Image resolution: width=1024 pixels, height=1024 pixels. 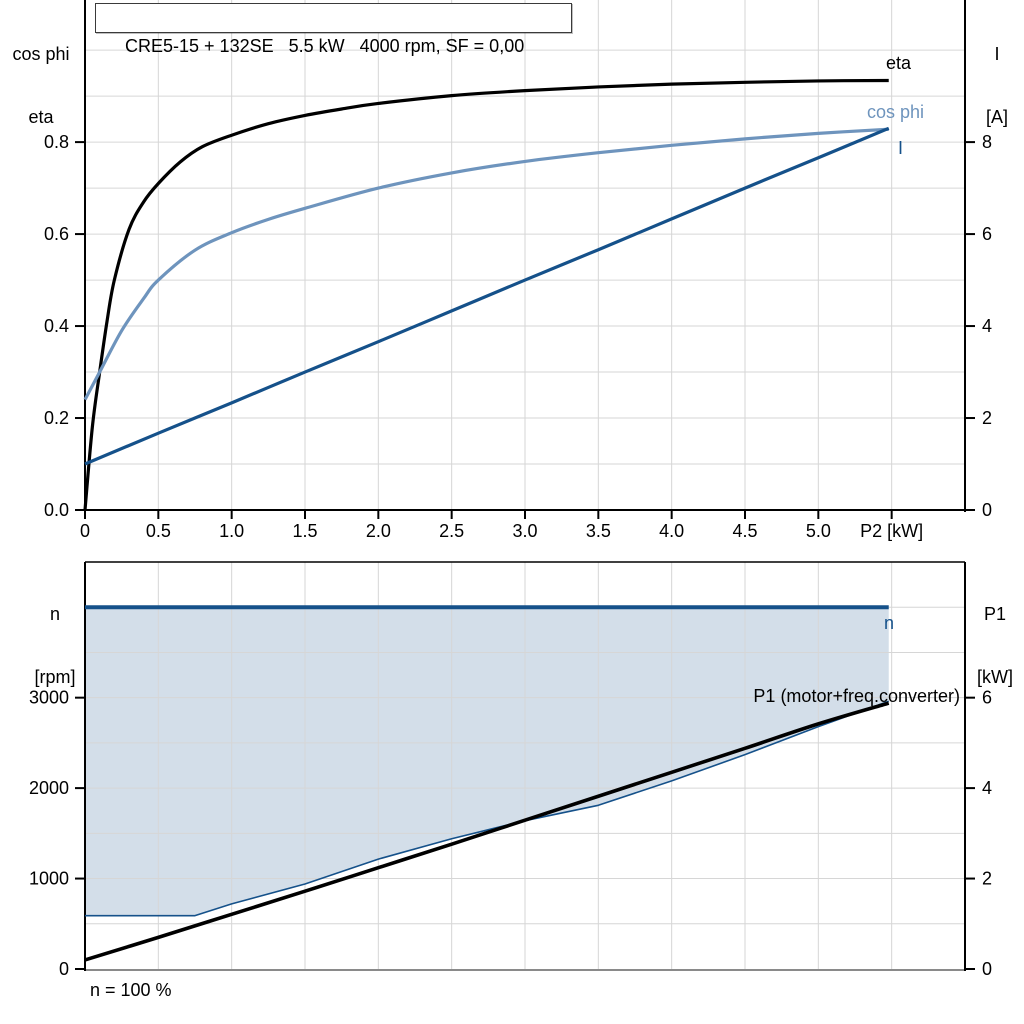 I want to click on left-tick-label: 0.2, so click(x=56, y=418).